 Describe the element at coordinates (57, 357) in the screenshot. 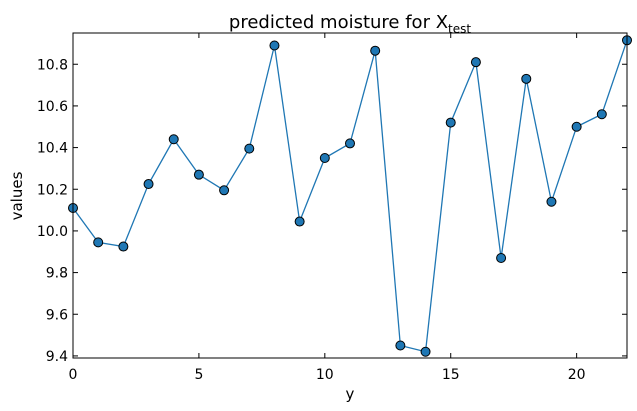

I see `y-tick-label: 9.4` at that location.